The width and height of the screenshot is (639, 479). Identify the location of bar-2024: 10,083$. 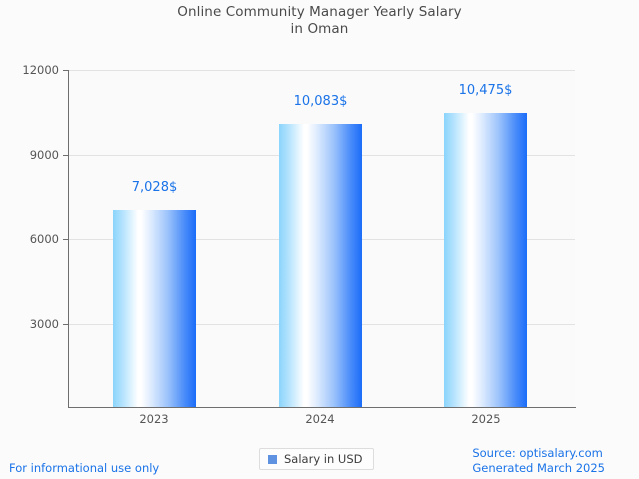
(320, 251).